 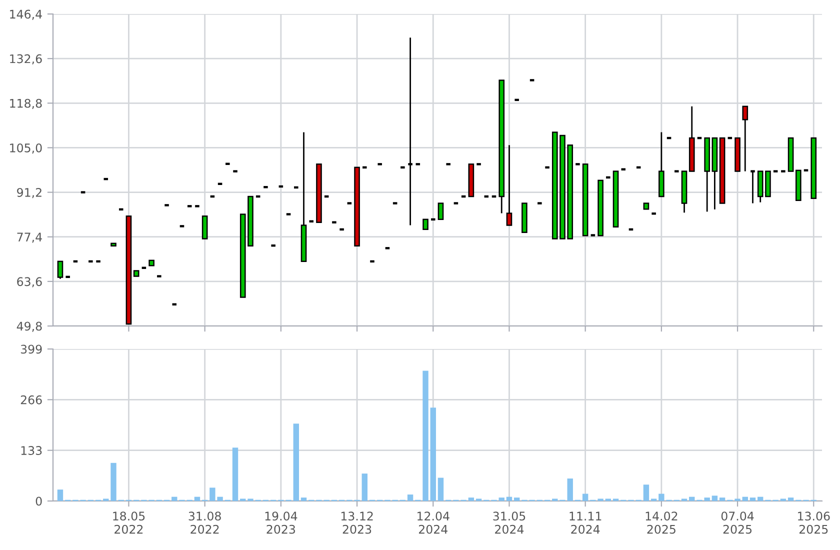 What do you see at coordinates (39, 501) in the screenshot?
I see `y-tick-label: 0` at bounding box center [39, 501].